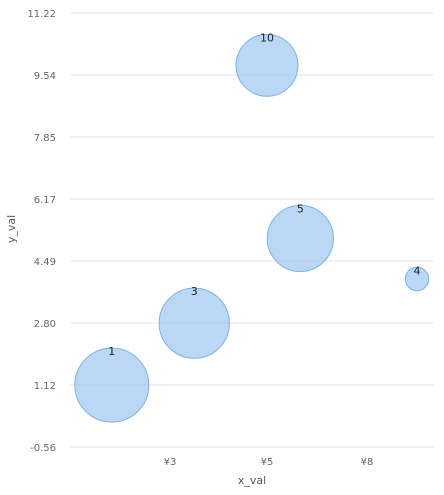  I want to click on bubble-label: 10, so click(267, 37).